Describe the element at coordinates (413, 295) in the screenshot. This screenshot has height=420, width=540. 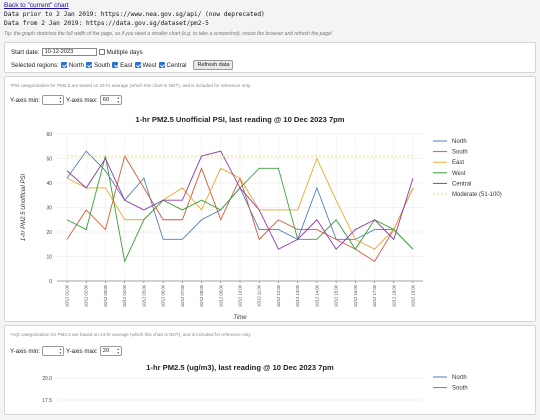
I see `x-tick-label: 10/12 19:00` at that location.